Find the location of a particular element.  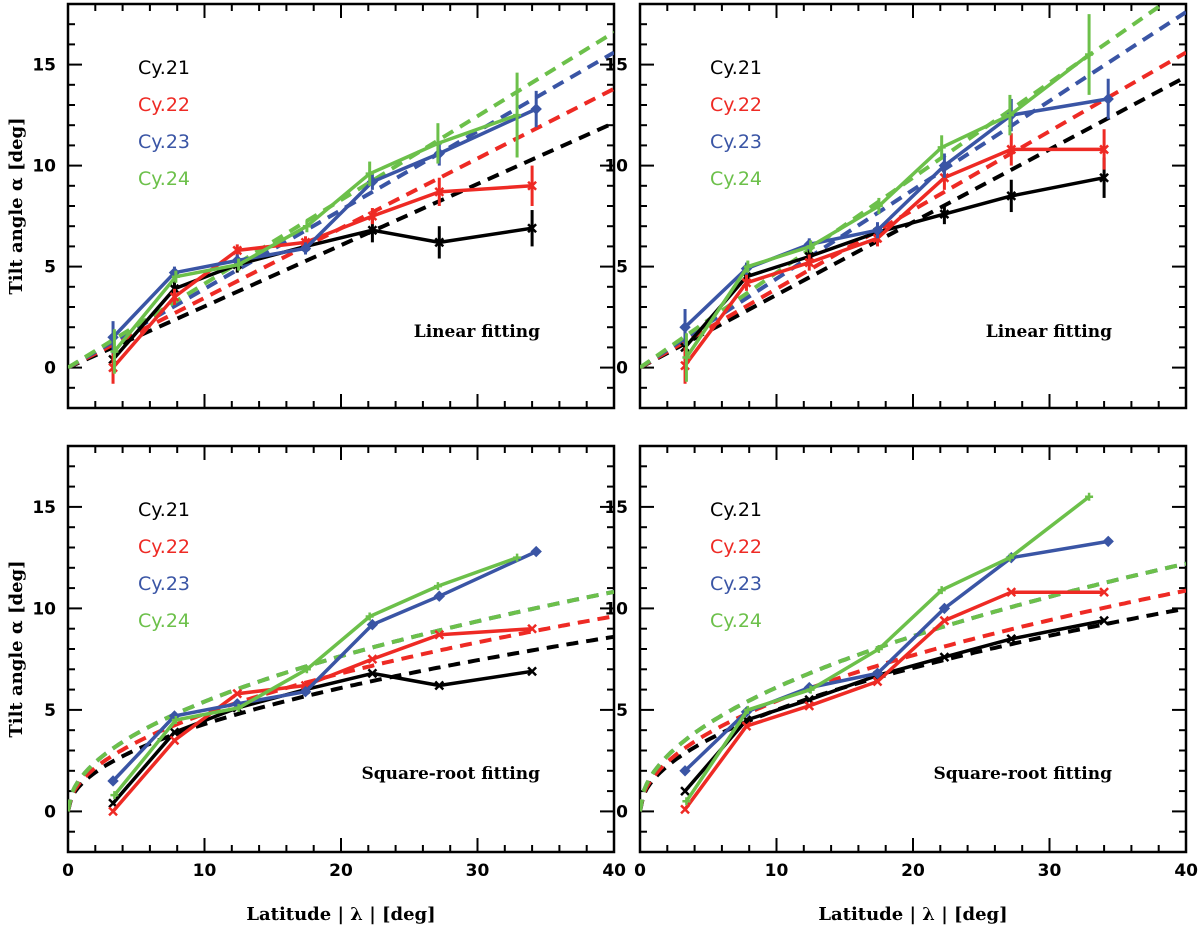

fit-line-cy21 is located at coordinates (341, 723).